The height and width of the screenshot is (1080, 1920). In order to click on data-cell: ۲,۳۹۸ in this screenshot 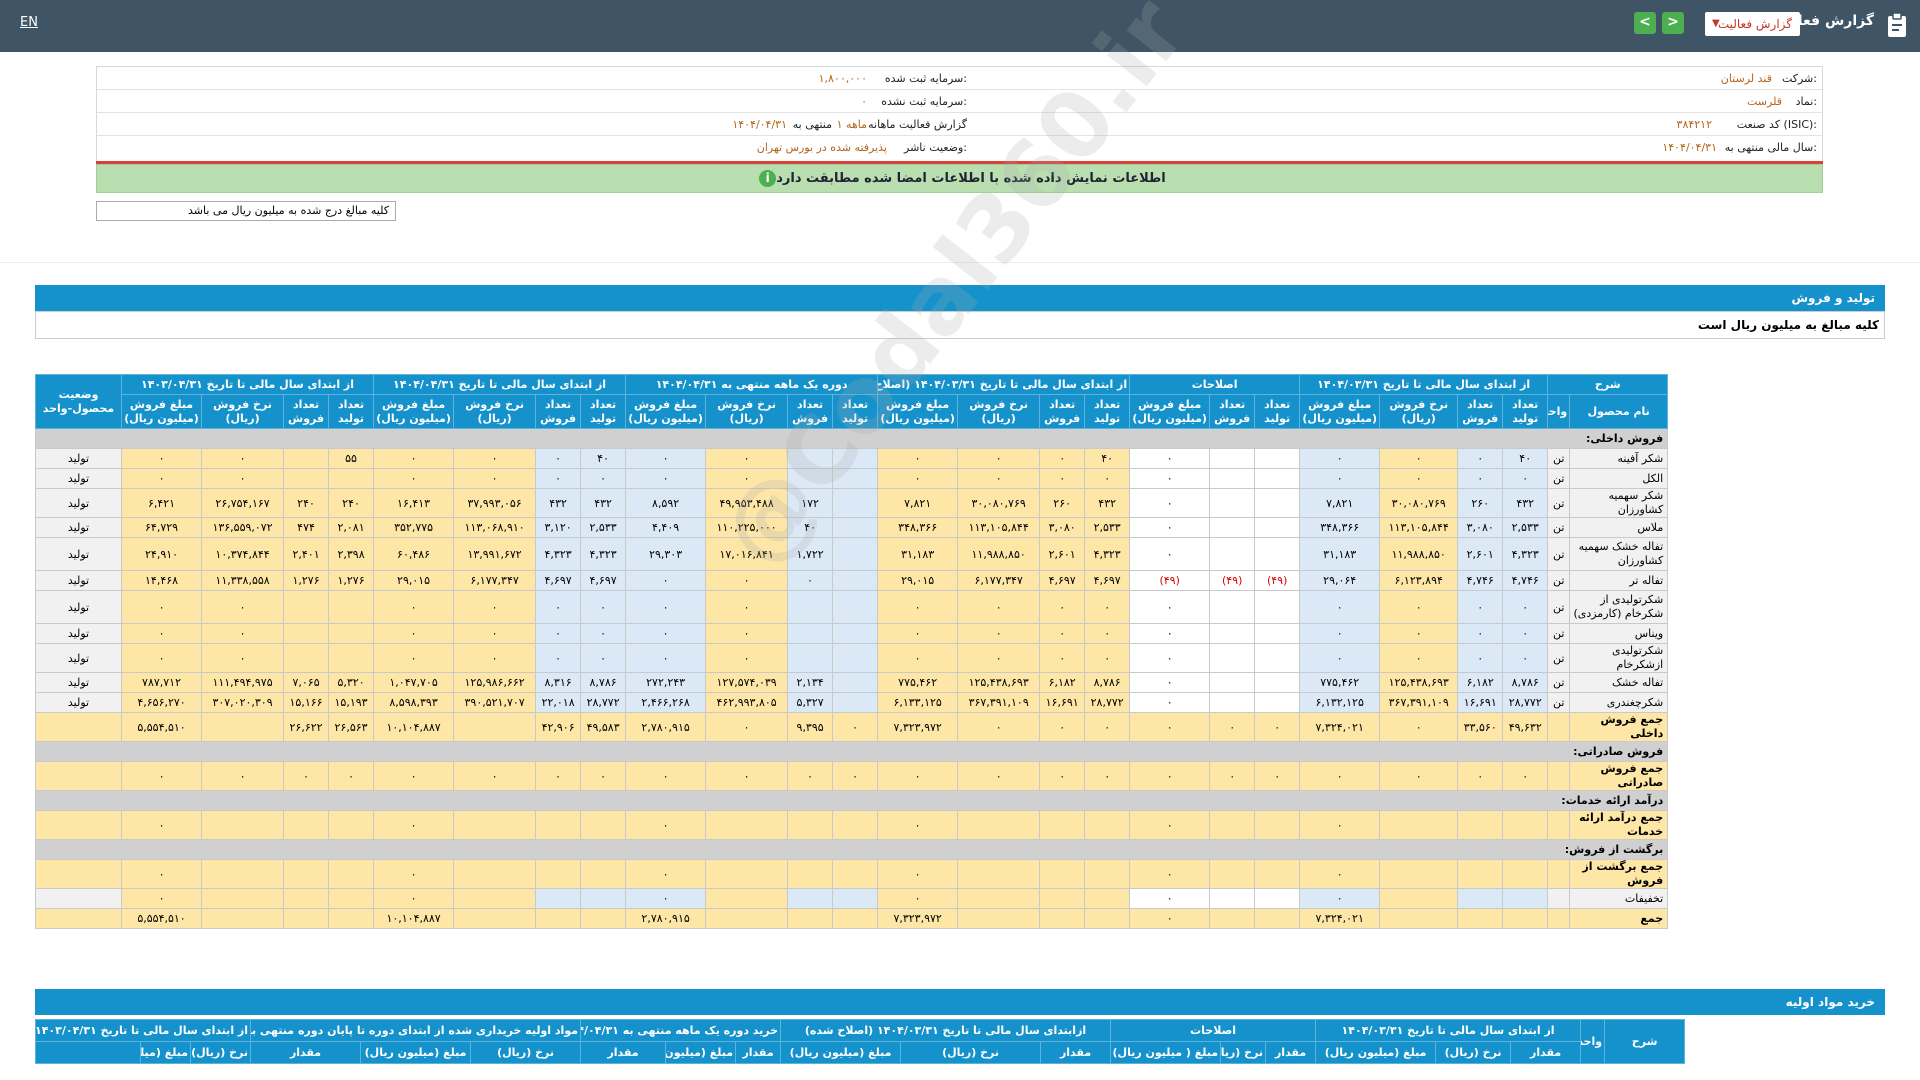, I will do `click(351, 554)`.